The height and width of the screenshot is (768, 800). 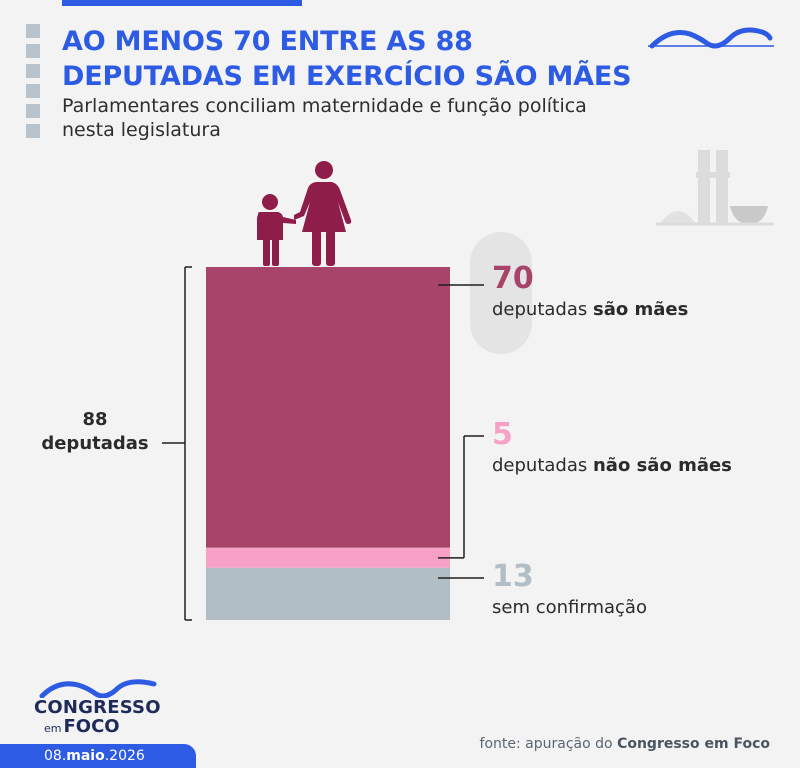 I want to click on annotation-maes-text: deputadas são mães, so click(x=590, y=309).